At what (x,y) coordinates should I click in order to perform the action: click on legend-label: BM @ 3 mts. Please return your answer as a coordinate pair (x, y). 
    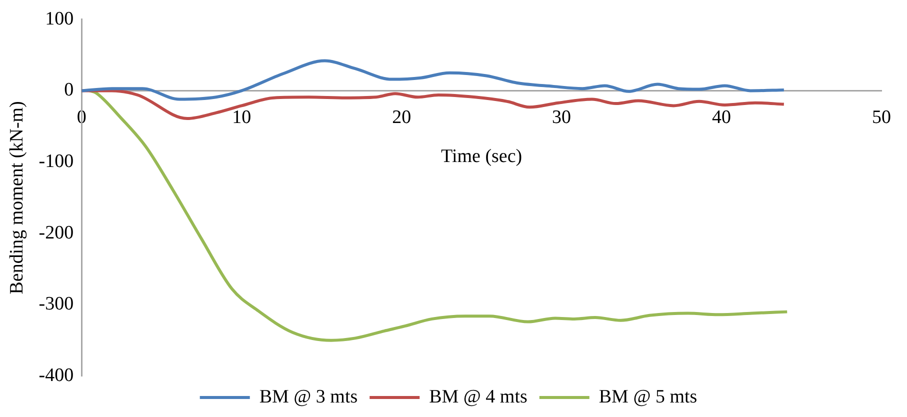
    Looking at the image, I should click on (308, 397).